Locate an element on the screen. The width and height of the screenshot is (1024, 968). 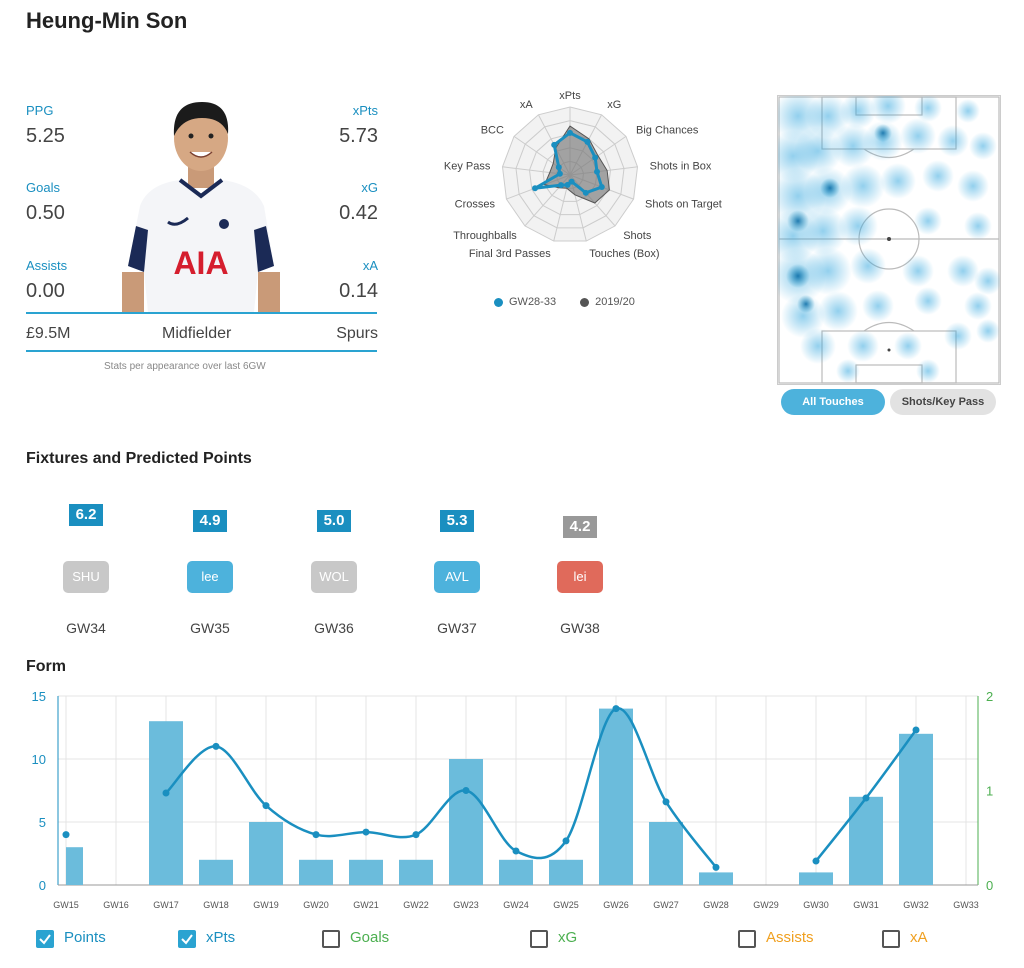
all-touches-button: All Touches is located at coordinates (833, 402).